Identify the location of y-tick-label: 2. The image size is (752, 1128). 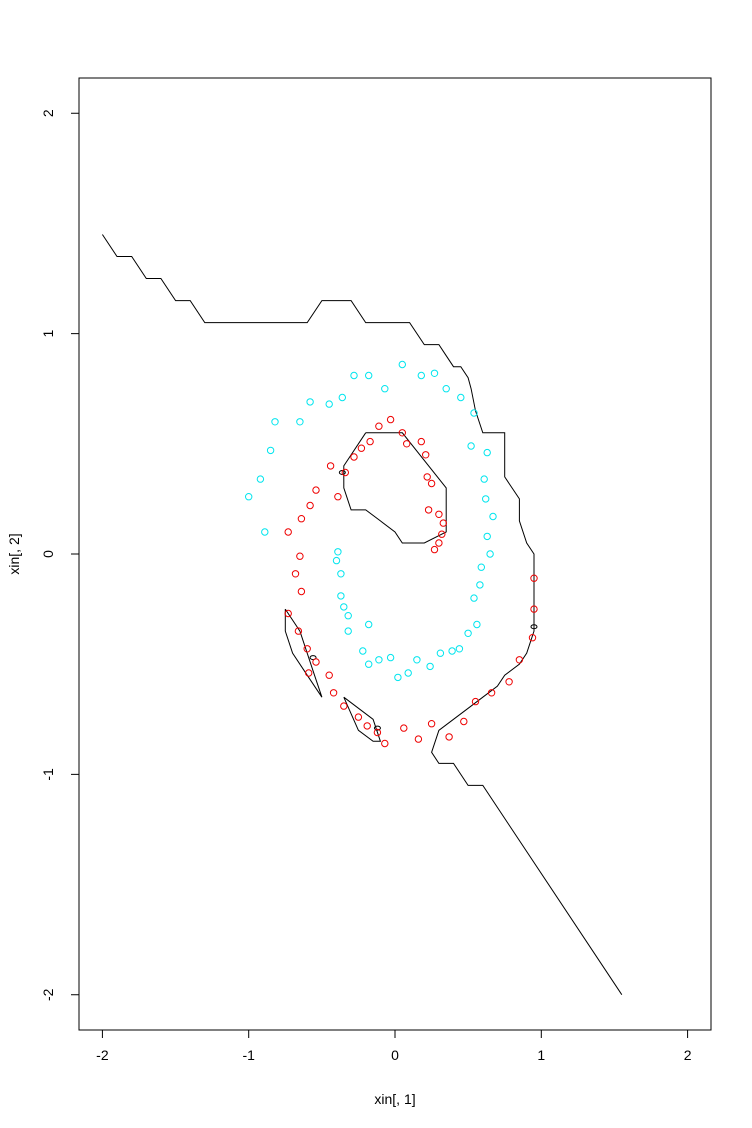
(48, 113).